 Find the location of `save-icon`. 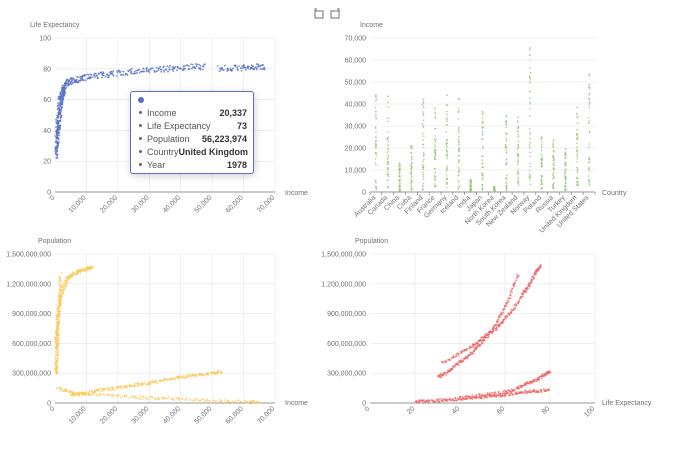

save-icon is located at coordinates (335, 15).